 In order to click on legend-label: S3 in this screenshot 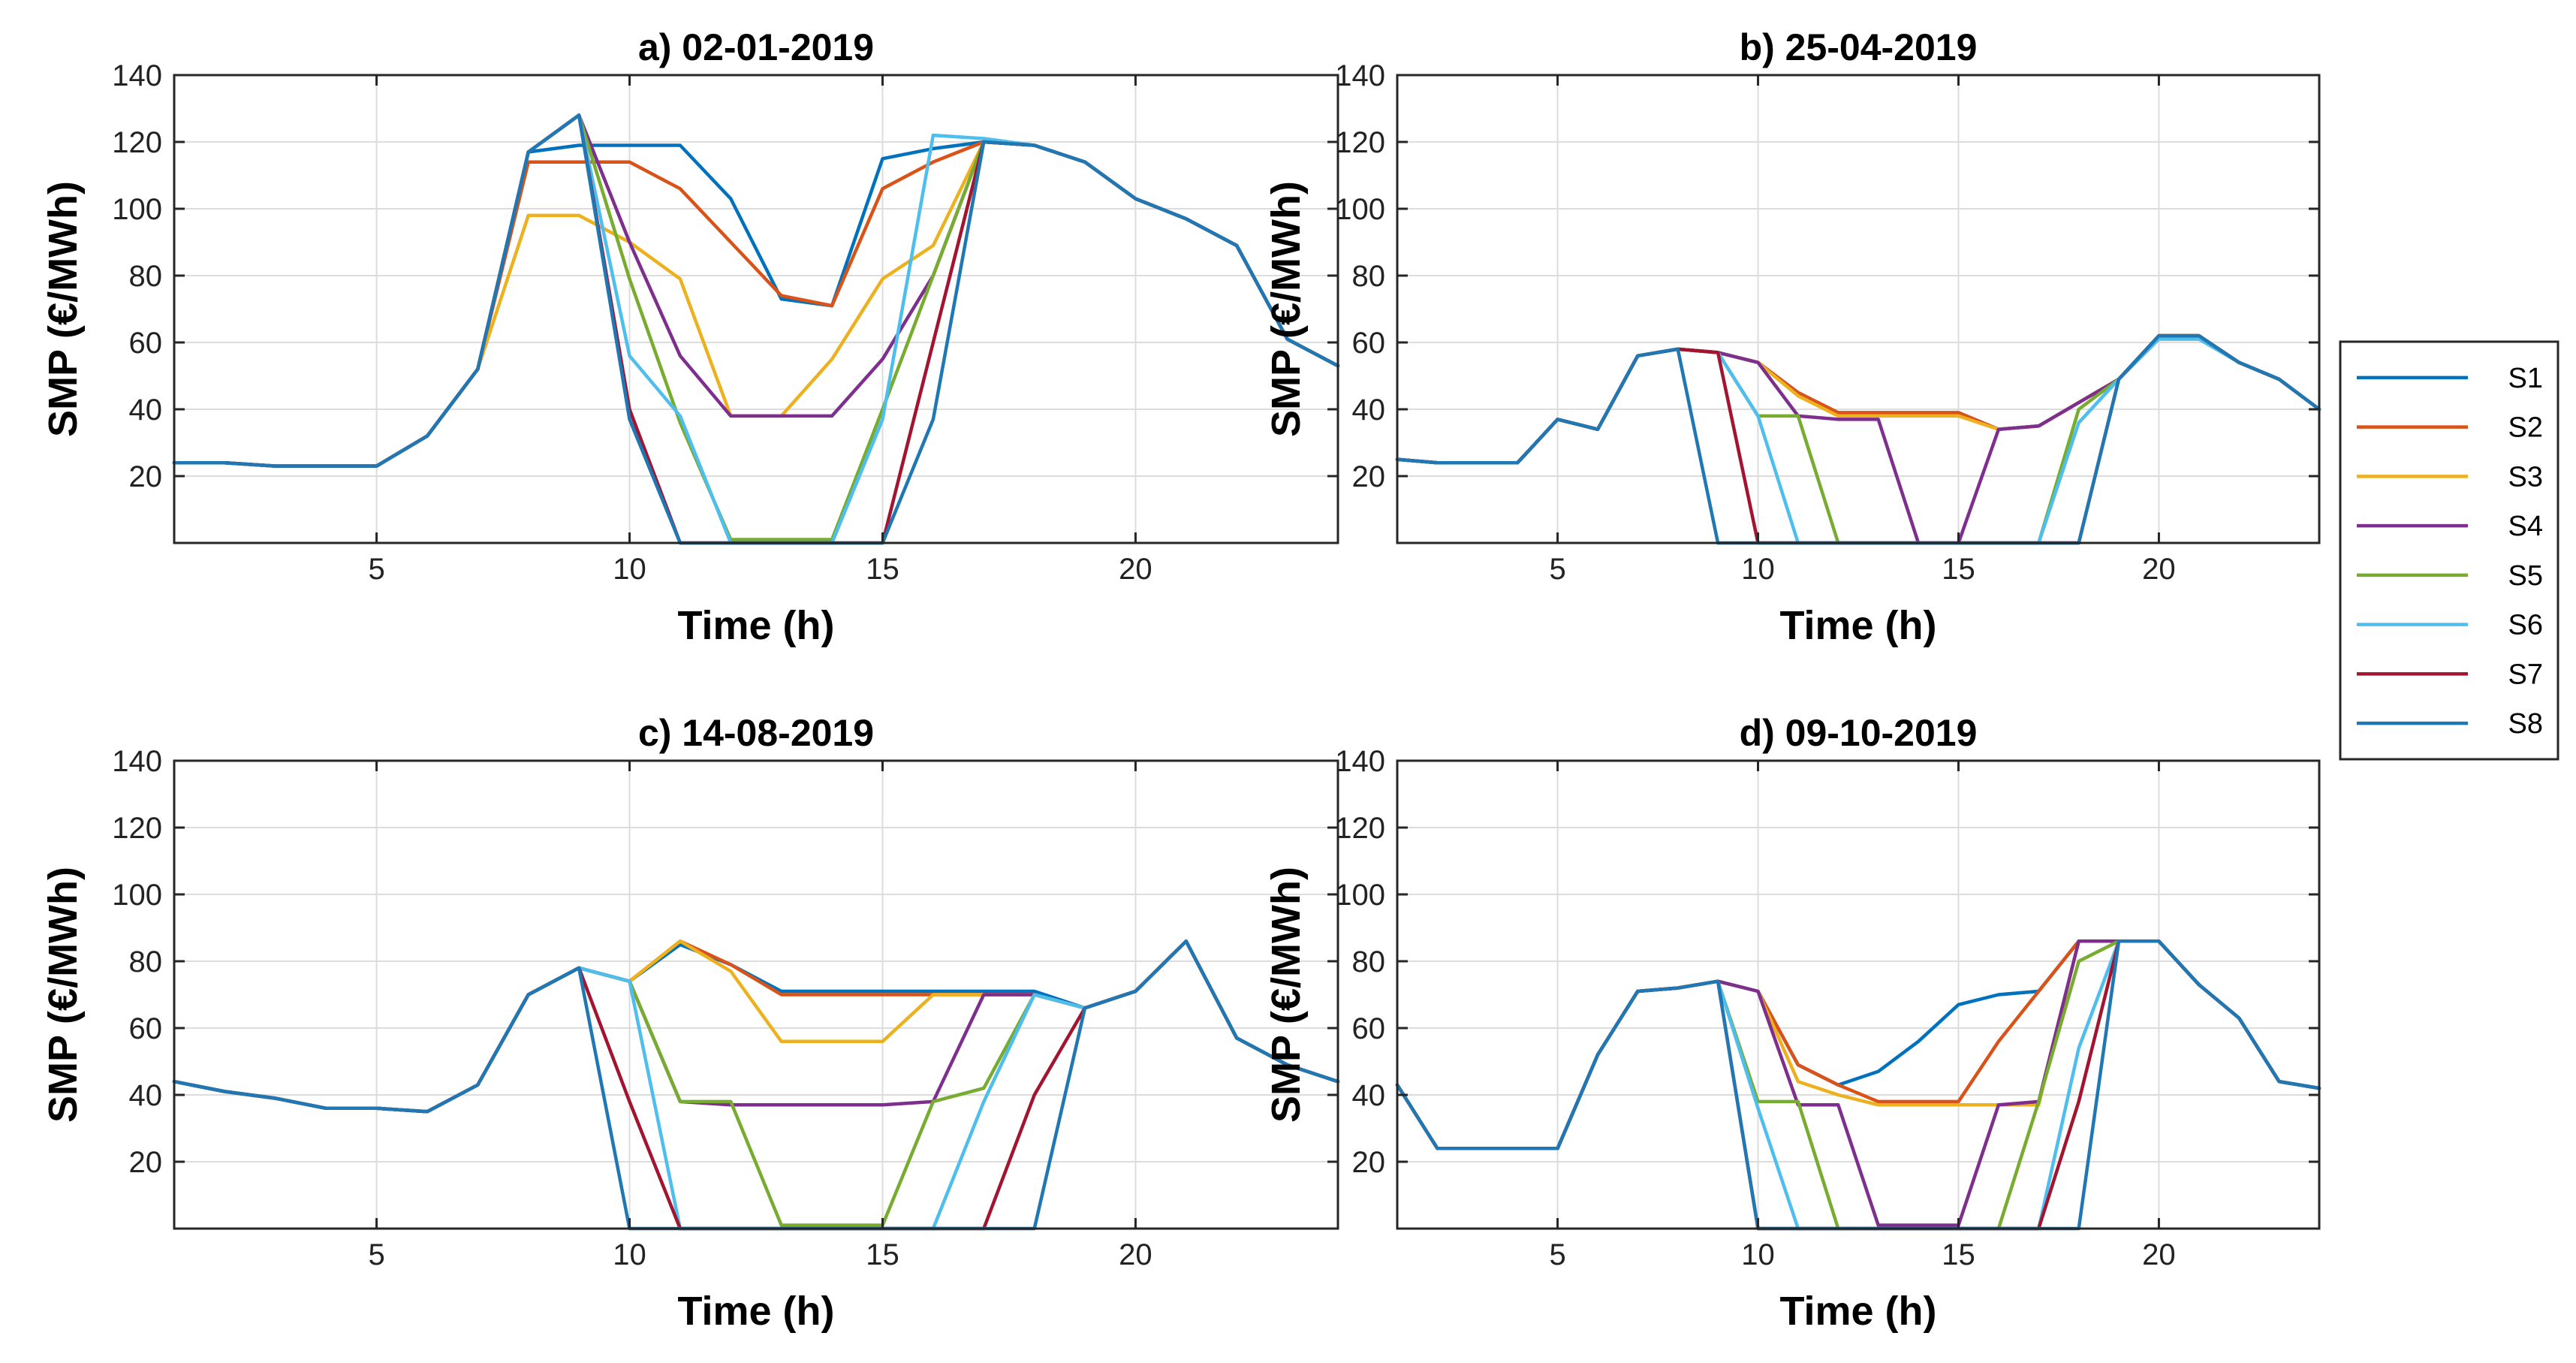, I will do `click(2525, 477)`.